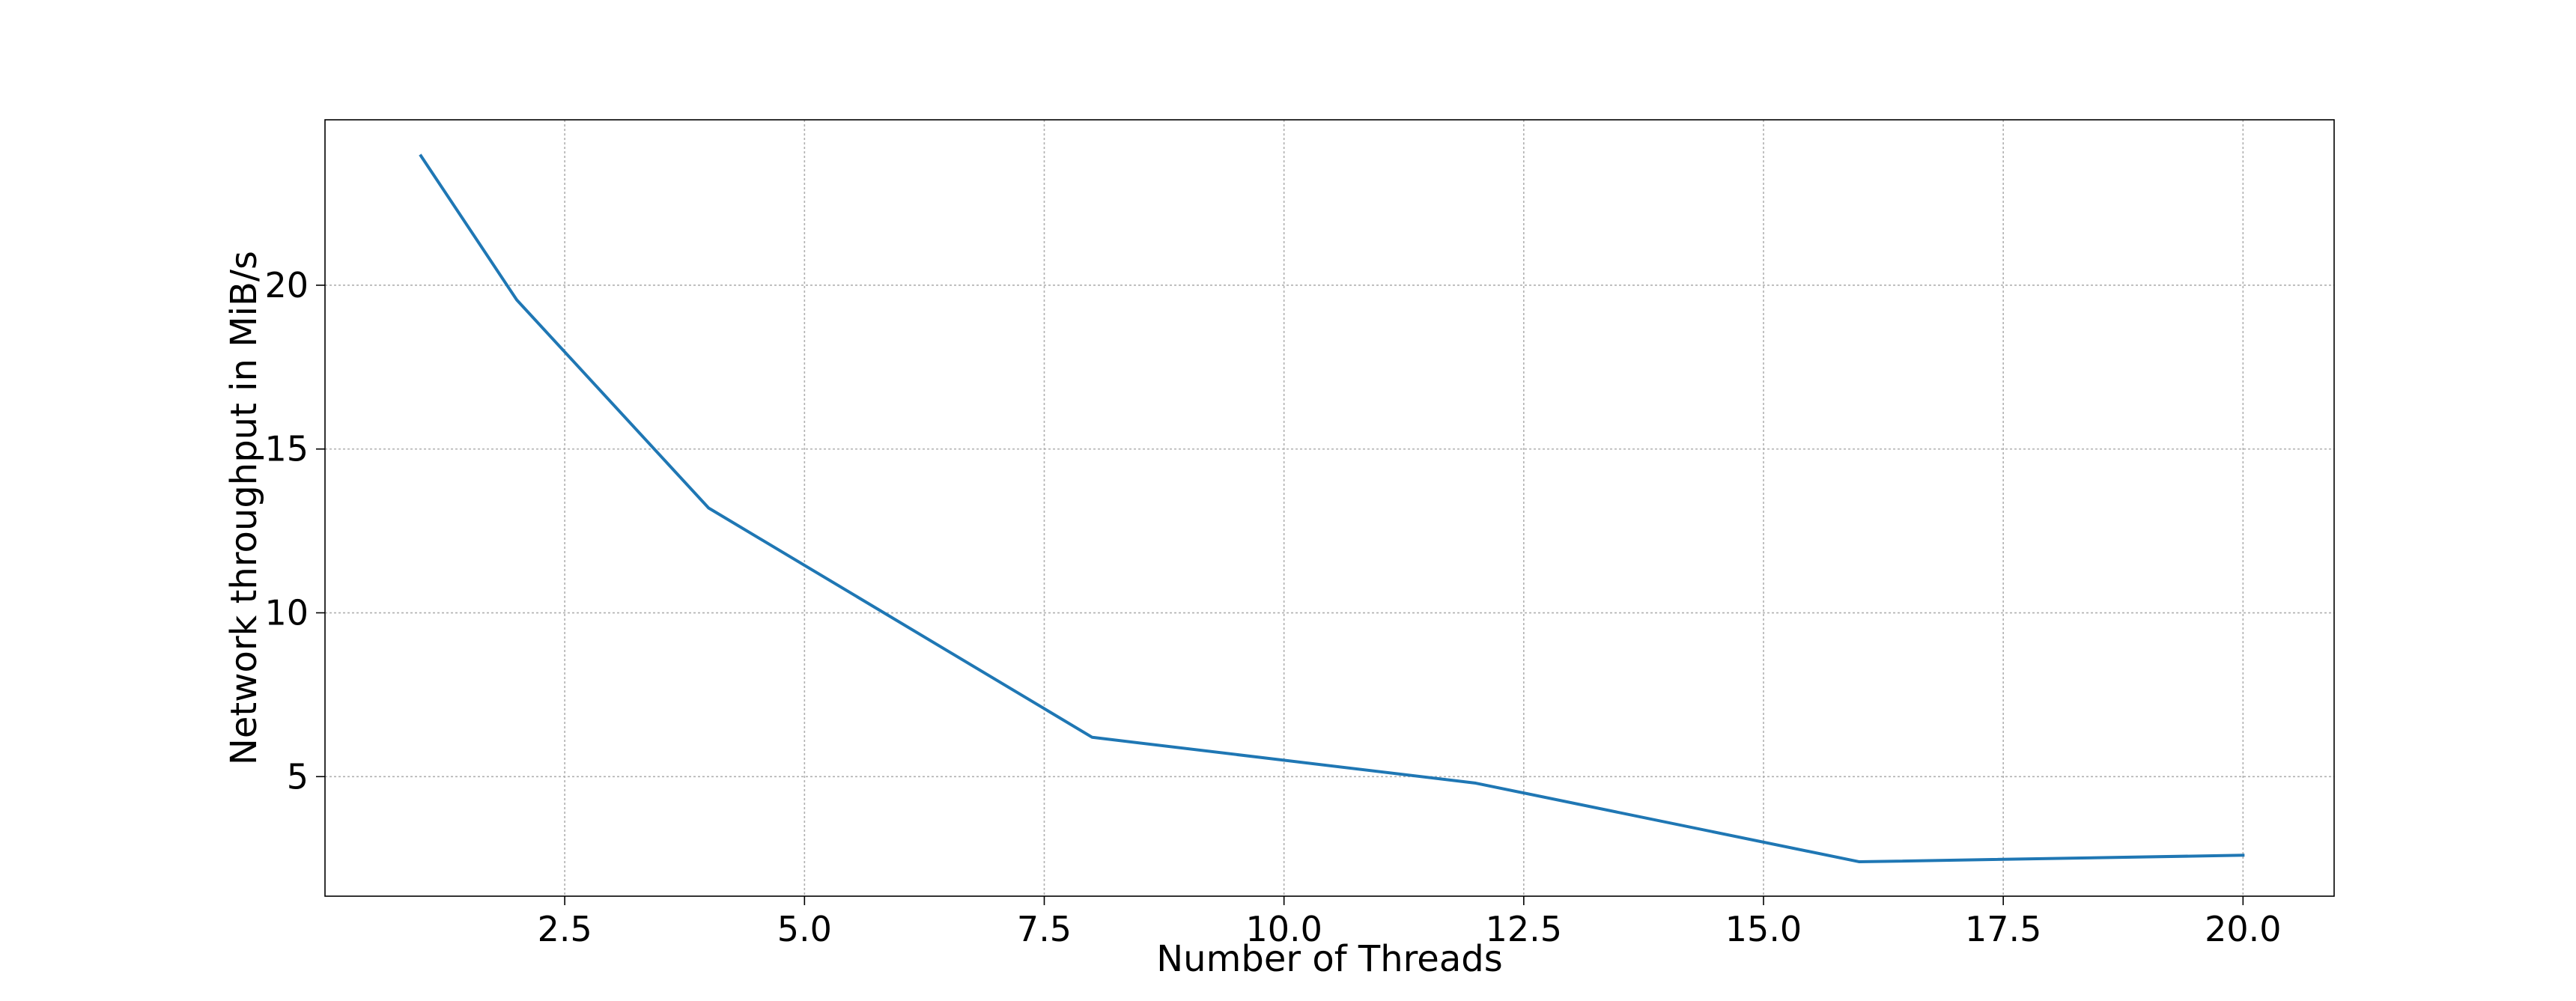 This screenshot has height=1001, width=2576. What do you see at coordinates (804, 929) in the screenshot?
I see `x-tick-label: 5.0` at bounding box center [804, 929].